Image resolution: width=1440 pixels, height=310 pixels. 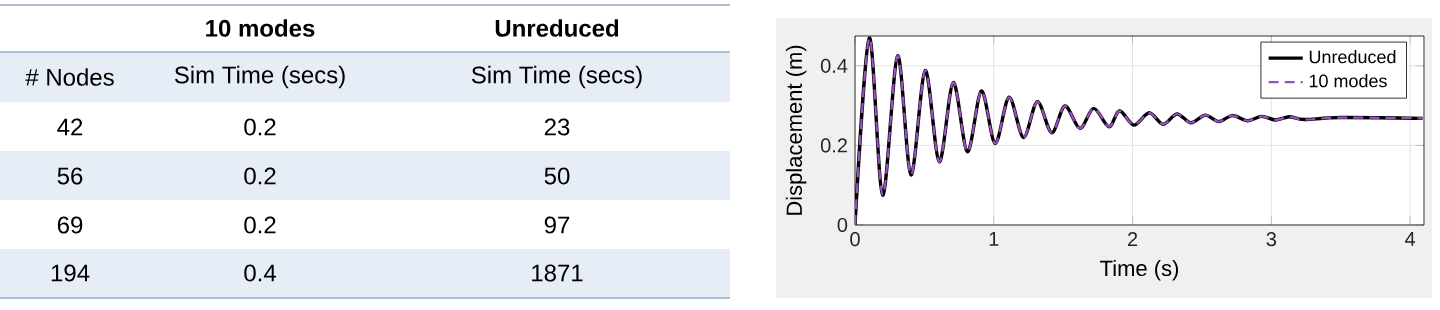 What do you see at coordinates (1352, 57) in the screenshot?
I see `legend-label: Unreduced` at bounding box center [1352, 57].